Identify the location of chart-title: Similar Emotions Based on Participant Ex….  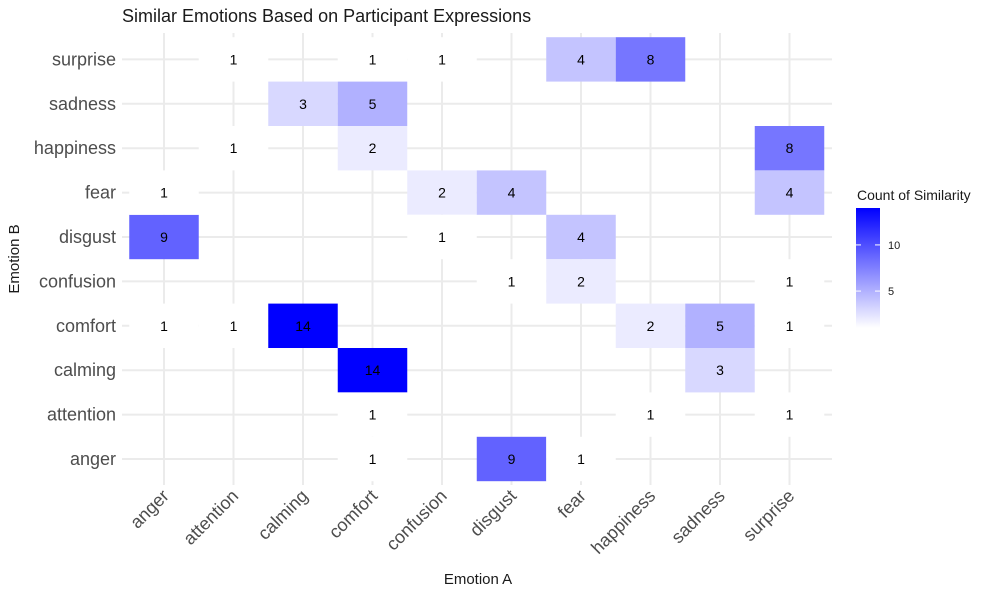
(326, 16).